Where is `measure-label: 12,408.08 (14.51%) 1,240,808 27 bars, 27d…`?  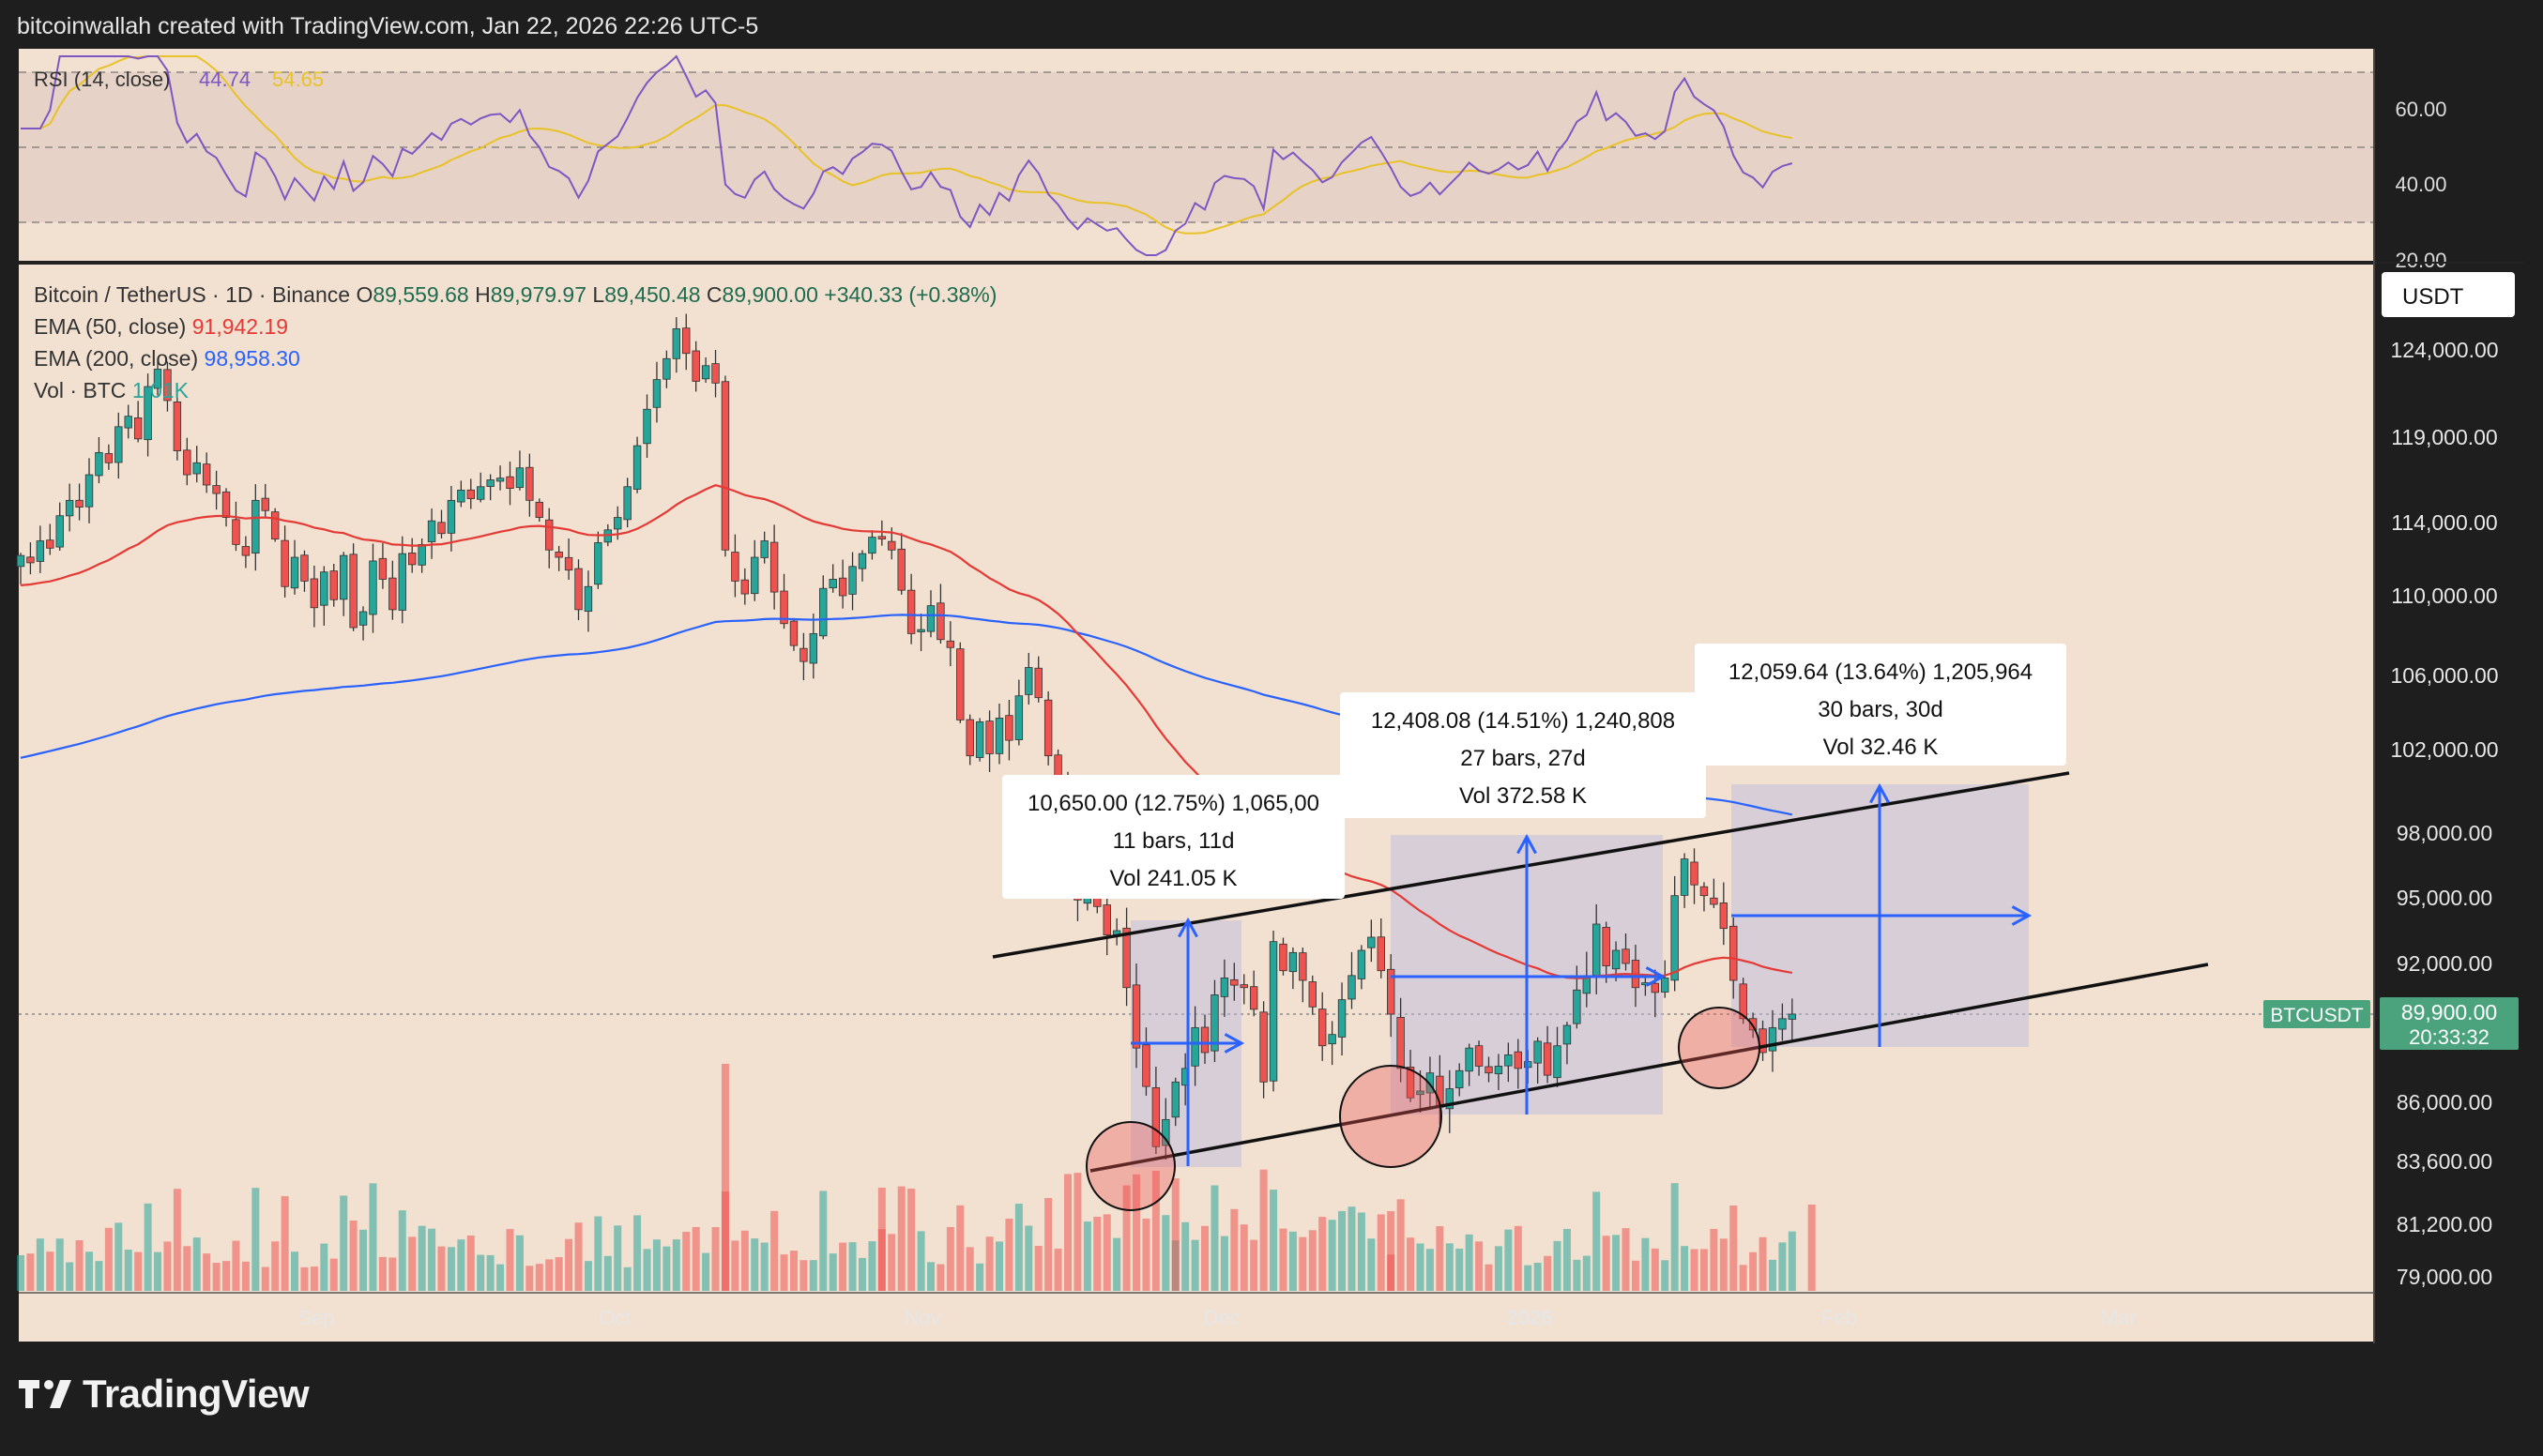 measure-label: 12,408.08 (14.51%) 1,240,808 27 bars, 27d… is located at coordinates (1523, 755).